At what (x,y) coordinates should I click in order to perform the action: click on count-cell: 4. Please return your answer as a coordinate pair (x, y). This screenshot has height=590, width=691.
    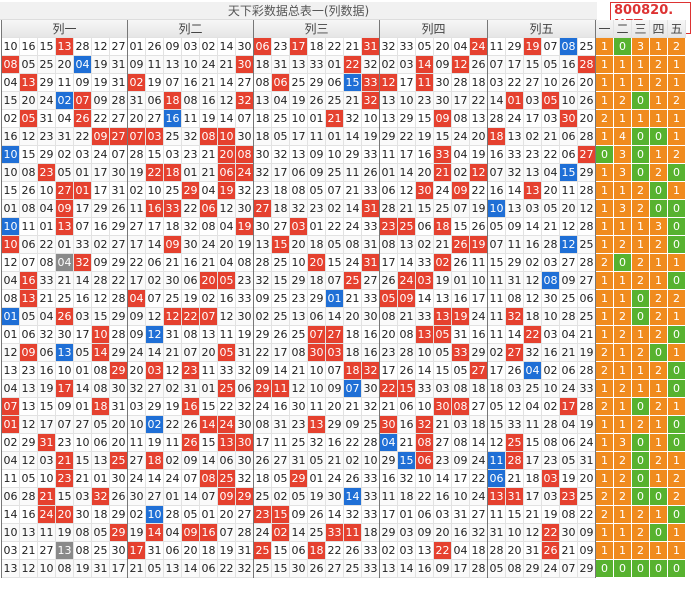
    Looking at the image, I should click on (623, 137).